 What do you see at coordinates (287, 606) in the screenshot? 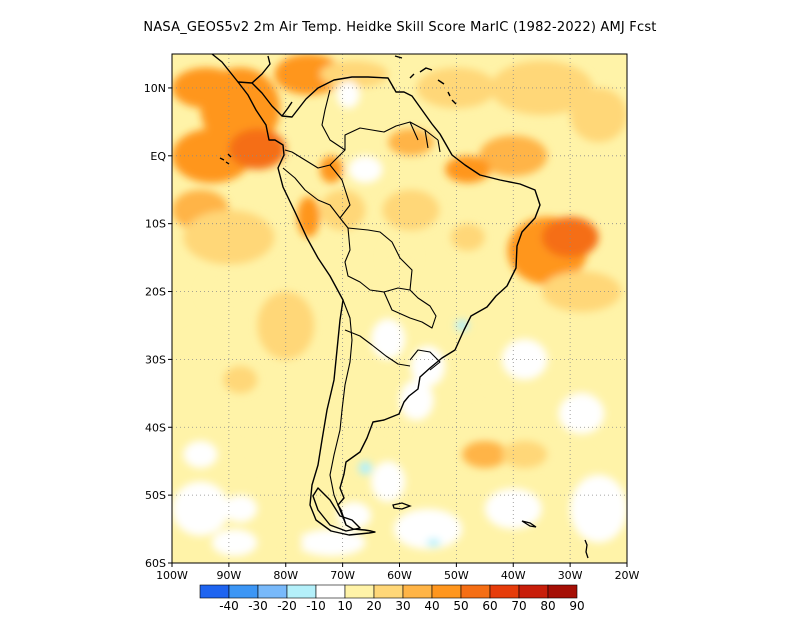
I see `colorbar-label: -20` at bounding box center [287, 606].